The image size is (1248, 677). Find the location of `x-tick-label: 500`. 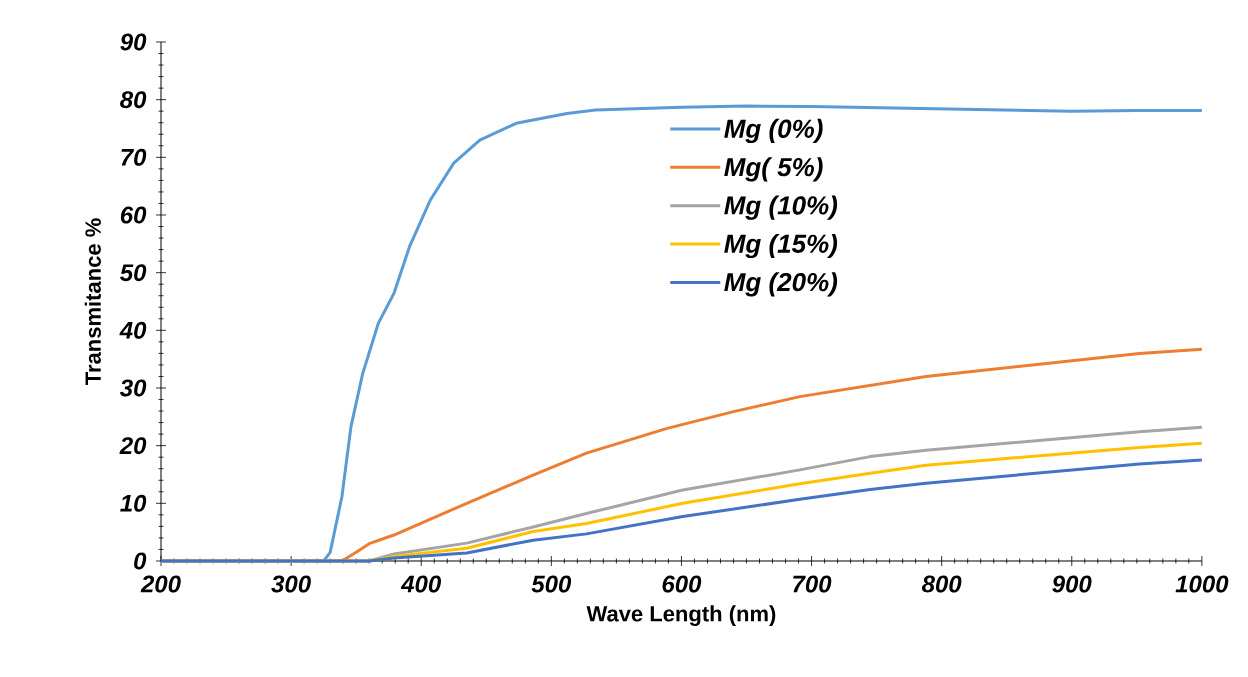

x-tick-label: 500 is located at coordinates (551, 584).